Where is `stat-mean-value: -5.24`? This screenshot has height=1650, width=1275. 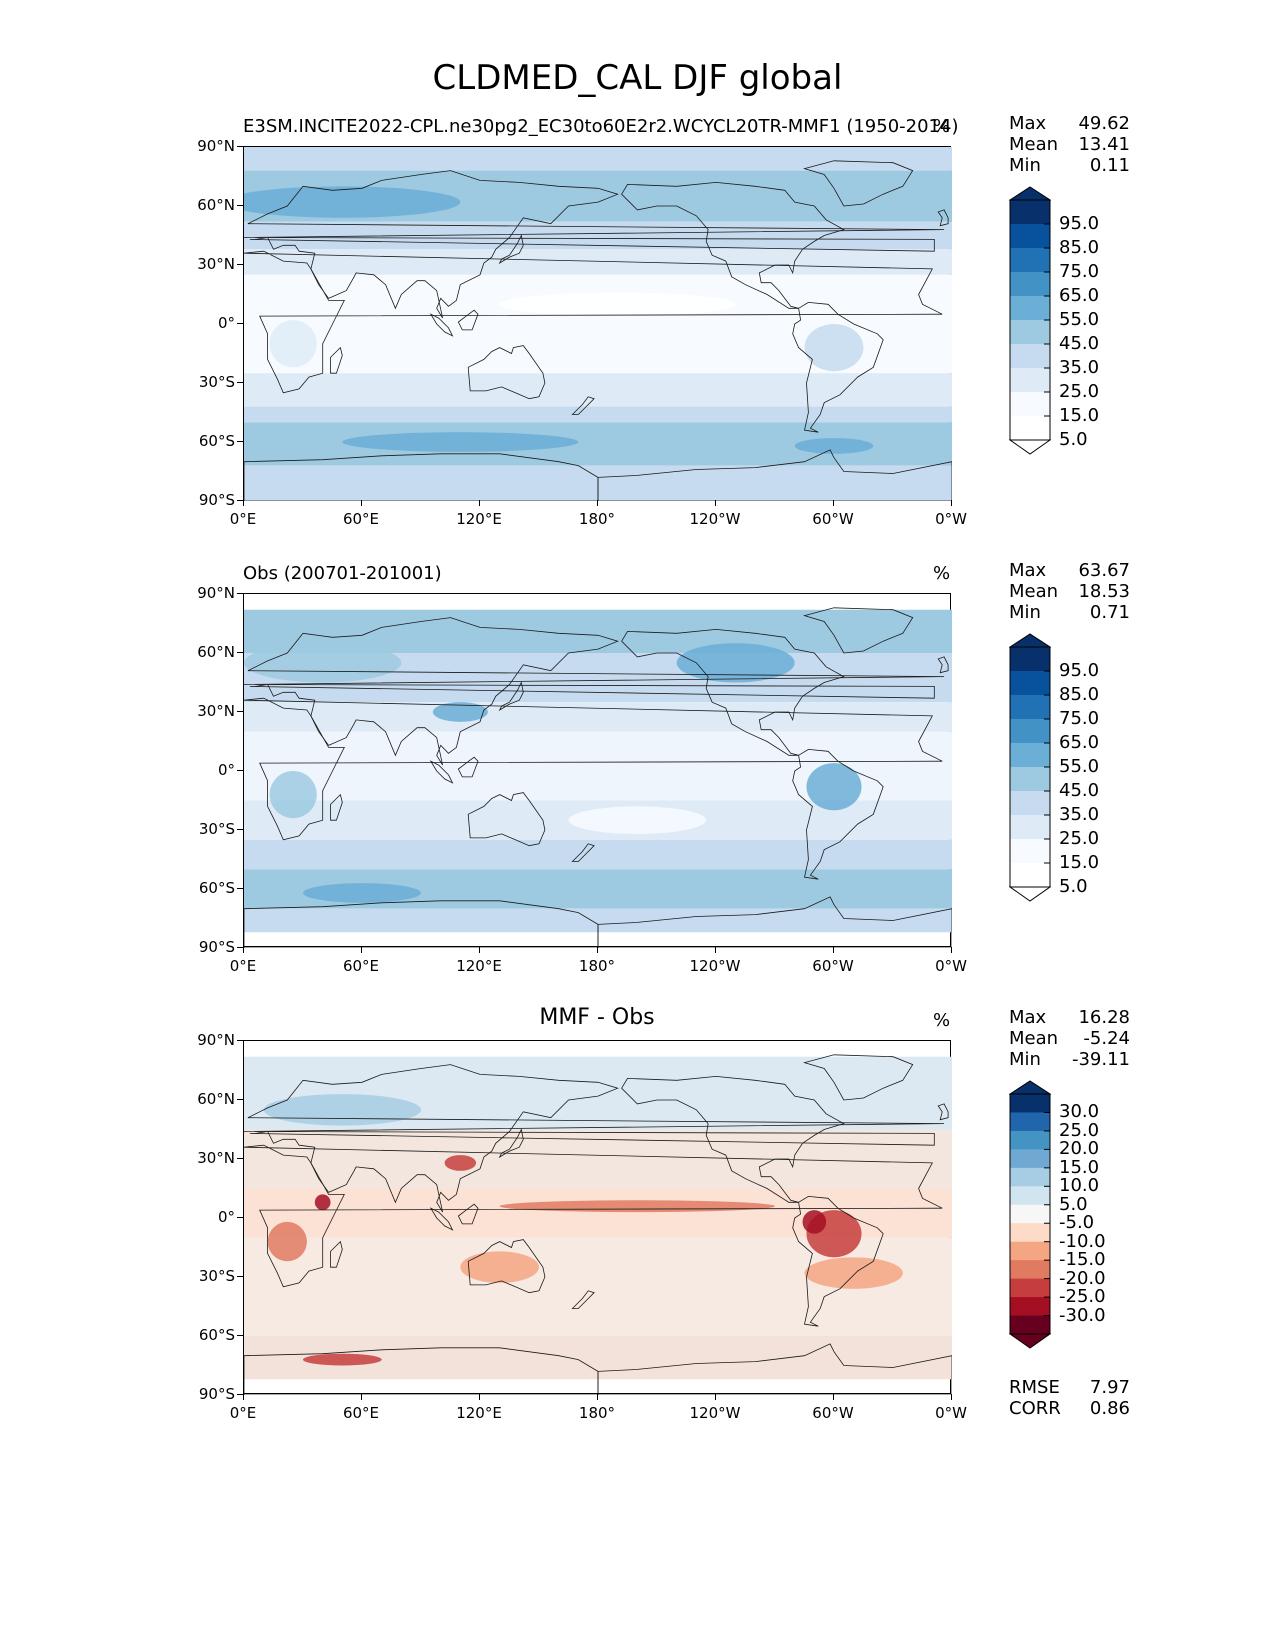 stat-mean-value: -5.24 is located at coordinates (1106, 1038).